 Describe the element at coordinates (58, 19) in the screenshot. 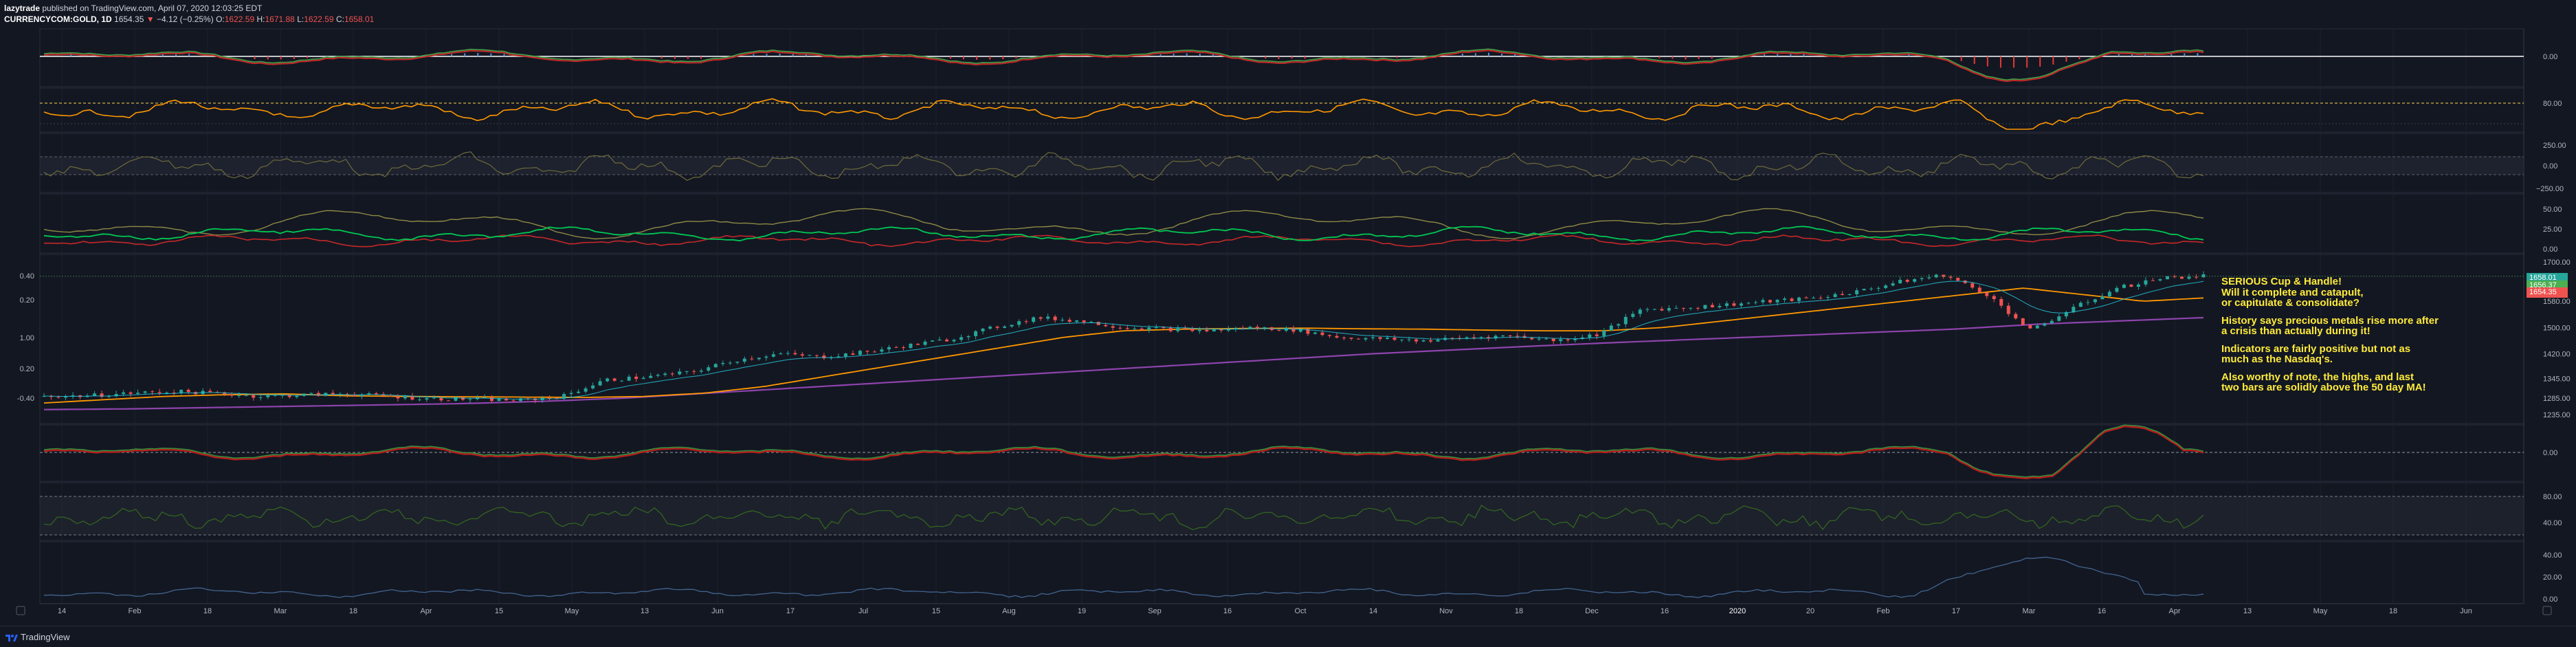

I see `symbol-label: CURRENCYCOM:GOLD, 1D` at that location.